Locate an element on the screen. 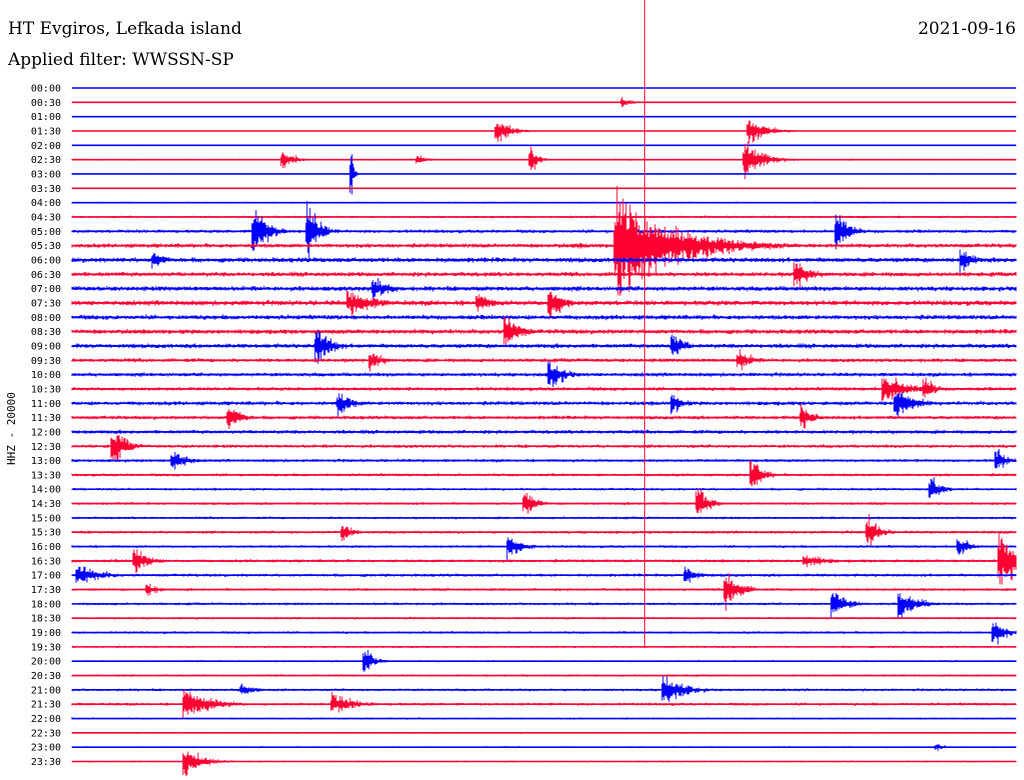 This screenshot has height=780, width=1024. time-label: 22:30 is located at coordinates (46, 733).